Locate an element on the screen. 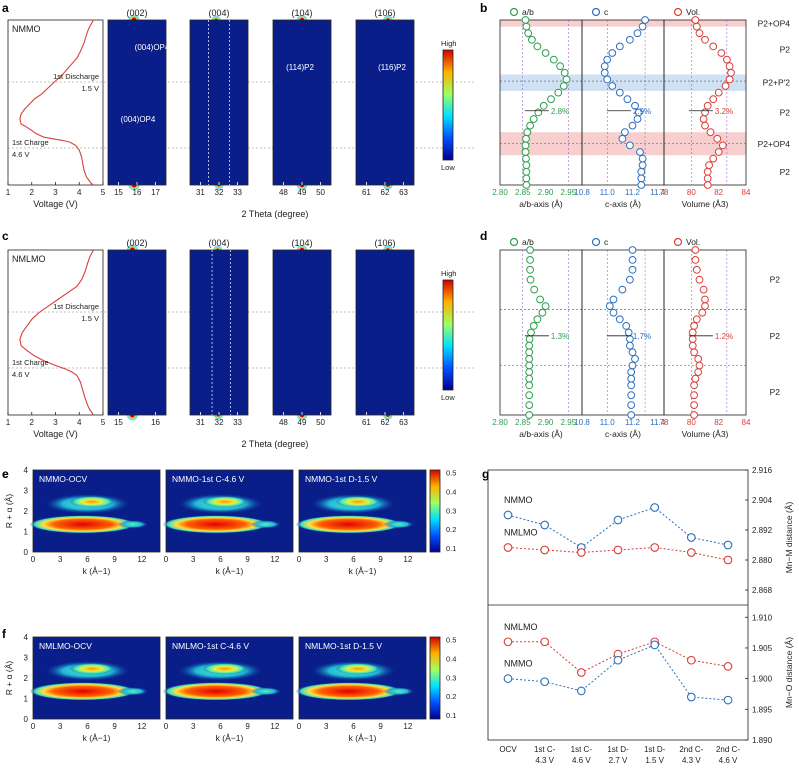  panel-d-legend-label-0: a/b is located at coordinates (528, 242).